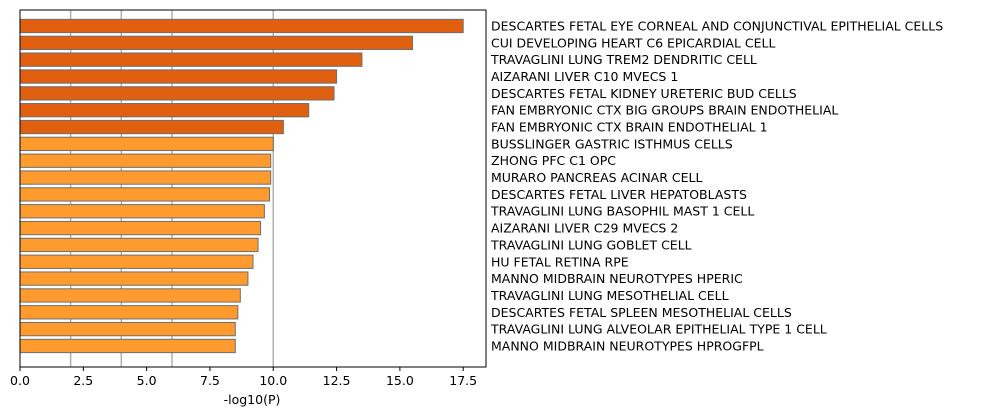  Describe the element at coordinates (400, 380) in the screenshot. I see `x-tick-label: 15.0` at that location.